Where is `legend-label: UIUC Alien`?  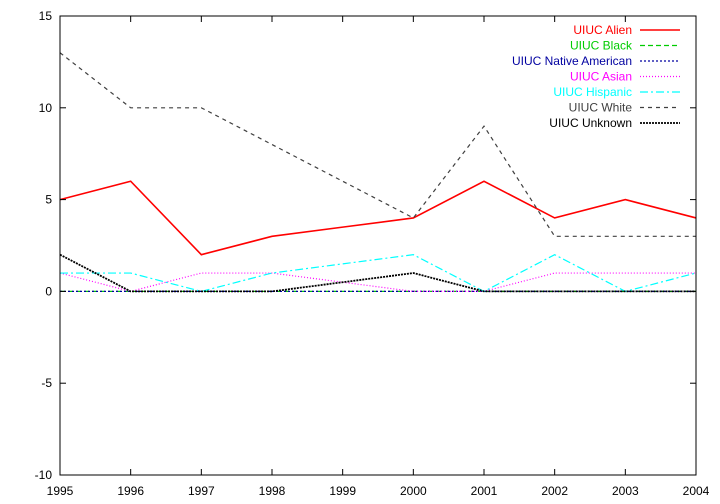 legend-label: UIUC Alien is located at coordinates (602, 30).